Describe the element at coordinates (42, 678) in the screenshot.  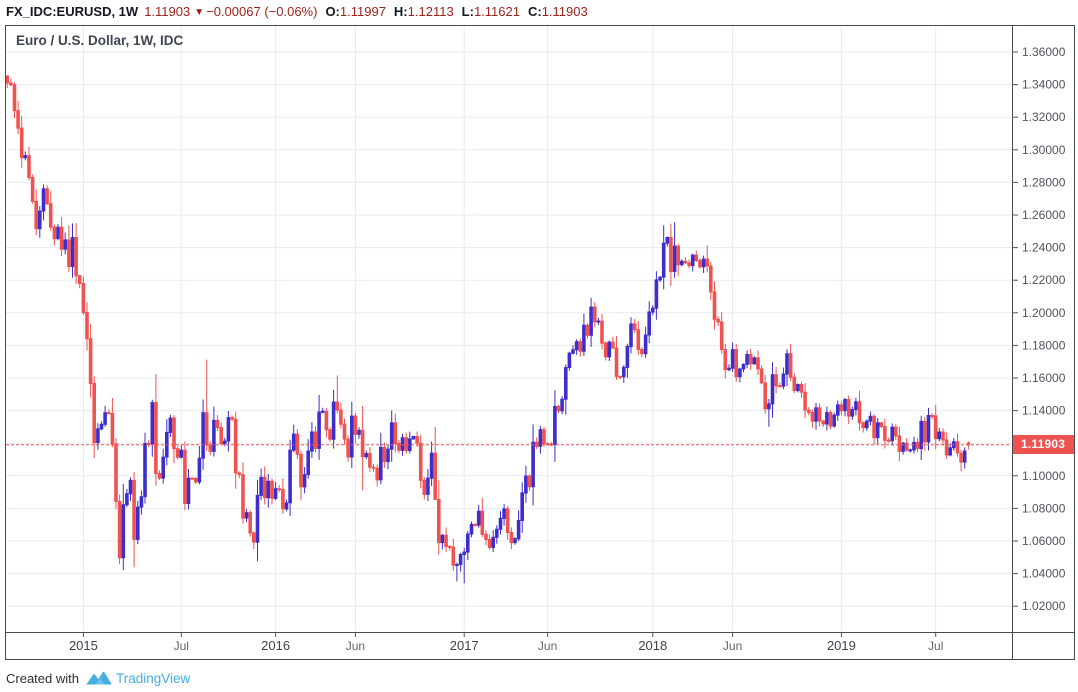
I see `attribution-text: Created with` at that location.